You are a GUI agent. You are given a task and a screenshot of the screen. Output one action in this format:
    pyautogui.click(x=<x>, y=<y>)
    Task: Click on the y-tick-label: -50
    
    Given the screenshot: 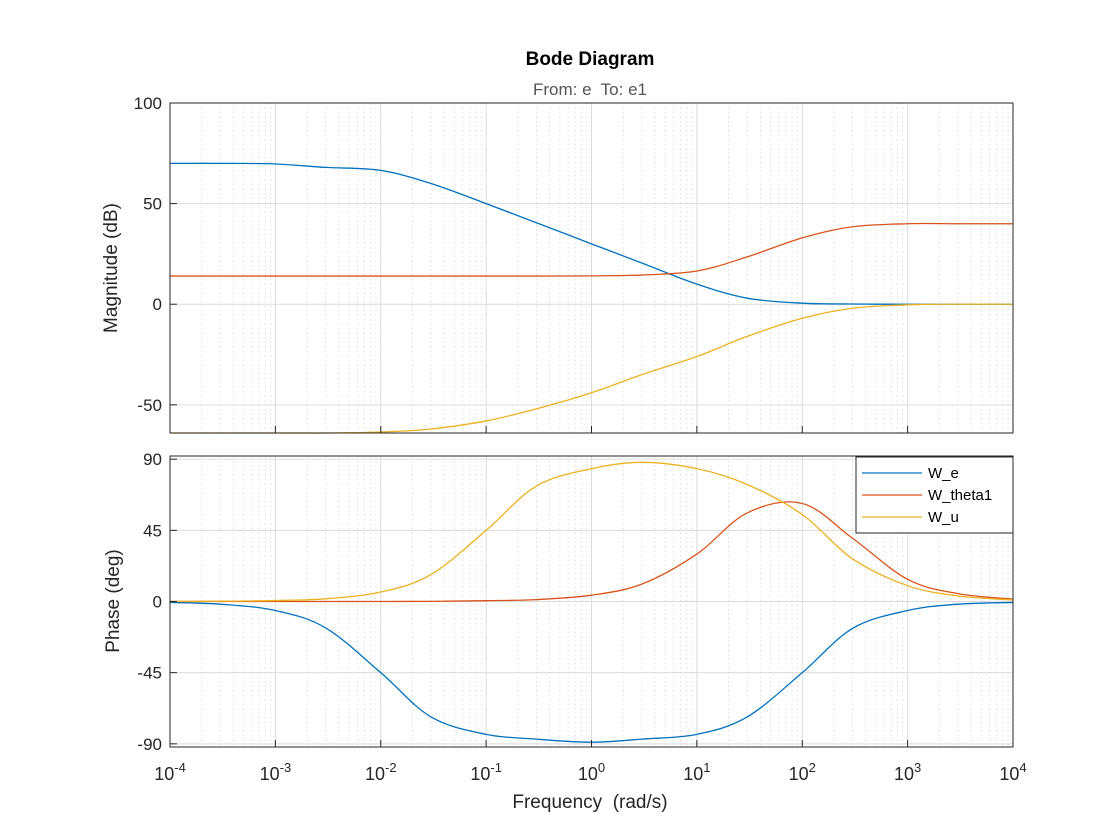 What is the action you would take?
    pyautogui.click(x=149, y=405)
    